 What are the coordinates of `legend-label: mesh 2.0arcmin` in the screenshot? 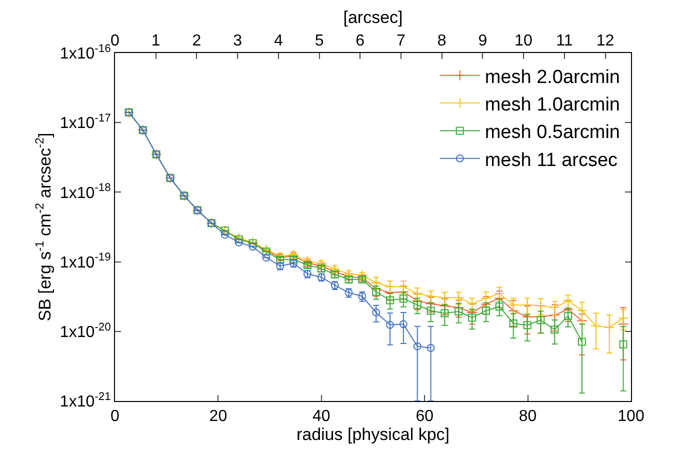 It's located at (552, 77).